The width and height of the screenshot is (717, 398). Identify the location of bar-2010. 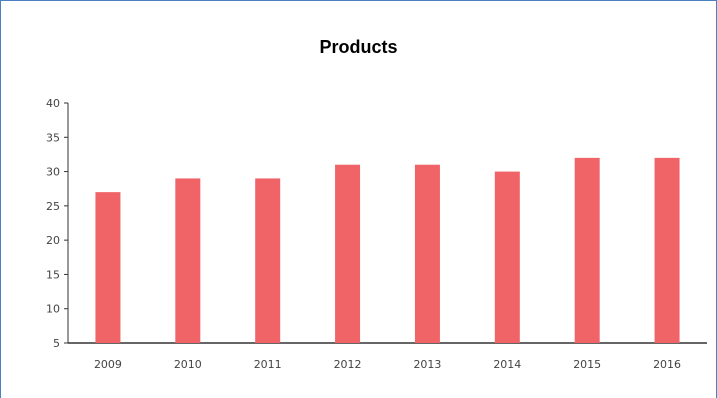
(188, 260).